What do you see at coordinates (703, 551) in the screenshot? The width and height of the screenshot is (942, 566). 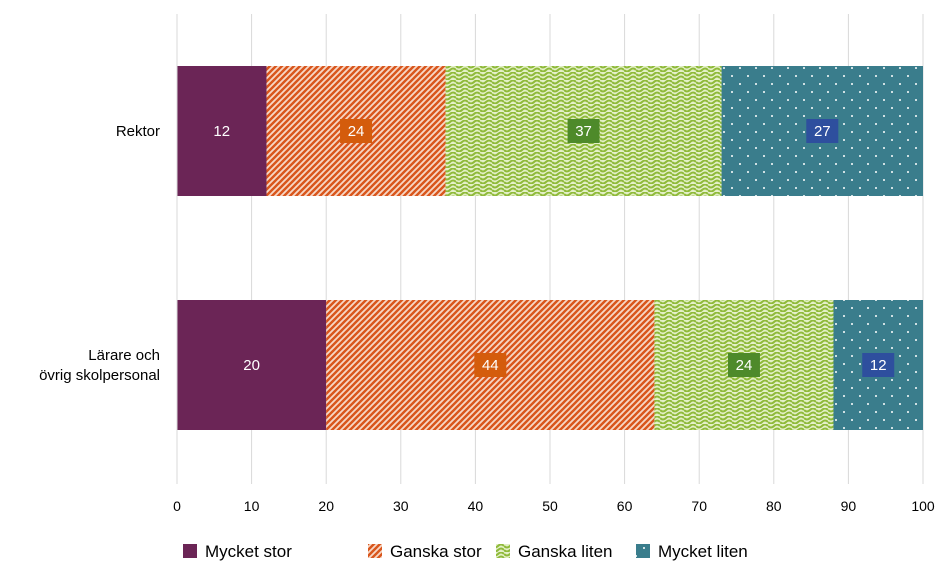 I see `legend-label-mycket-liten: Mycket liten` at bounding box center [703, 551].